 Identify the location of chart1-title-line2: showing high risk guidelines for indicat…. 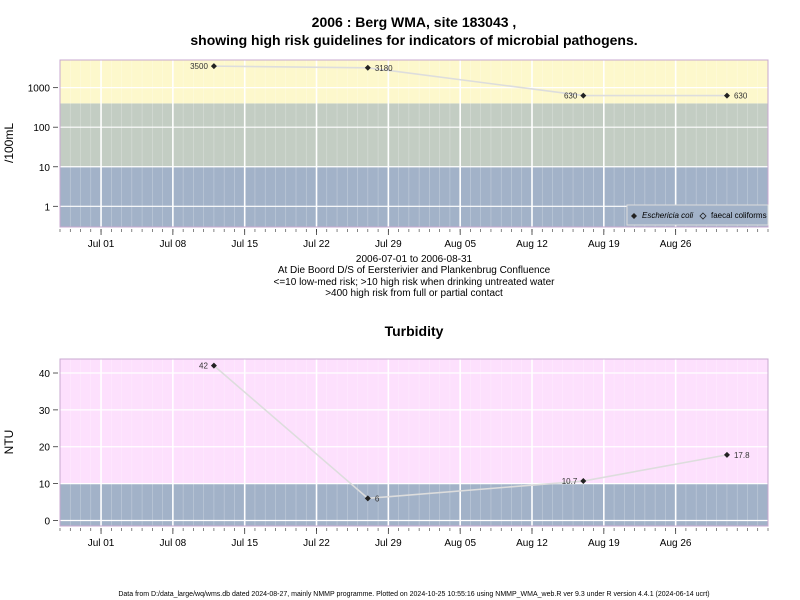
(413, 40).